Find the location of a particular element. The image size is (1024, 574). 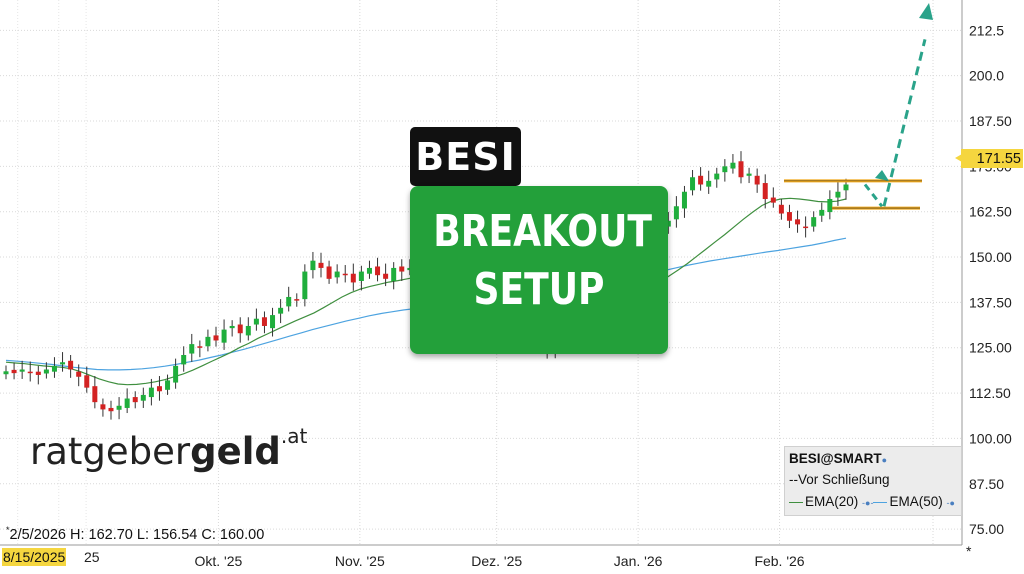

y-tick-label: 137.50 is located at coordinates (990, 302).